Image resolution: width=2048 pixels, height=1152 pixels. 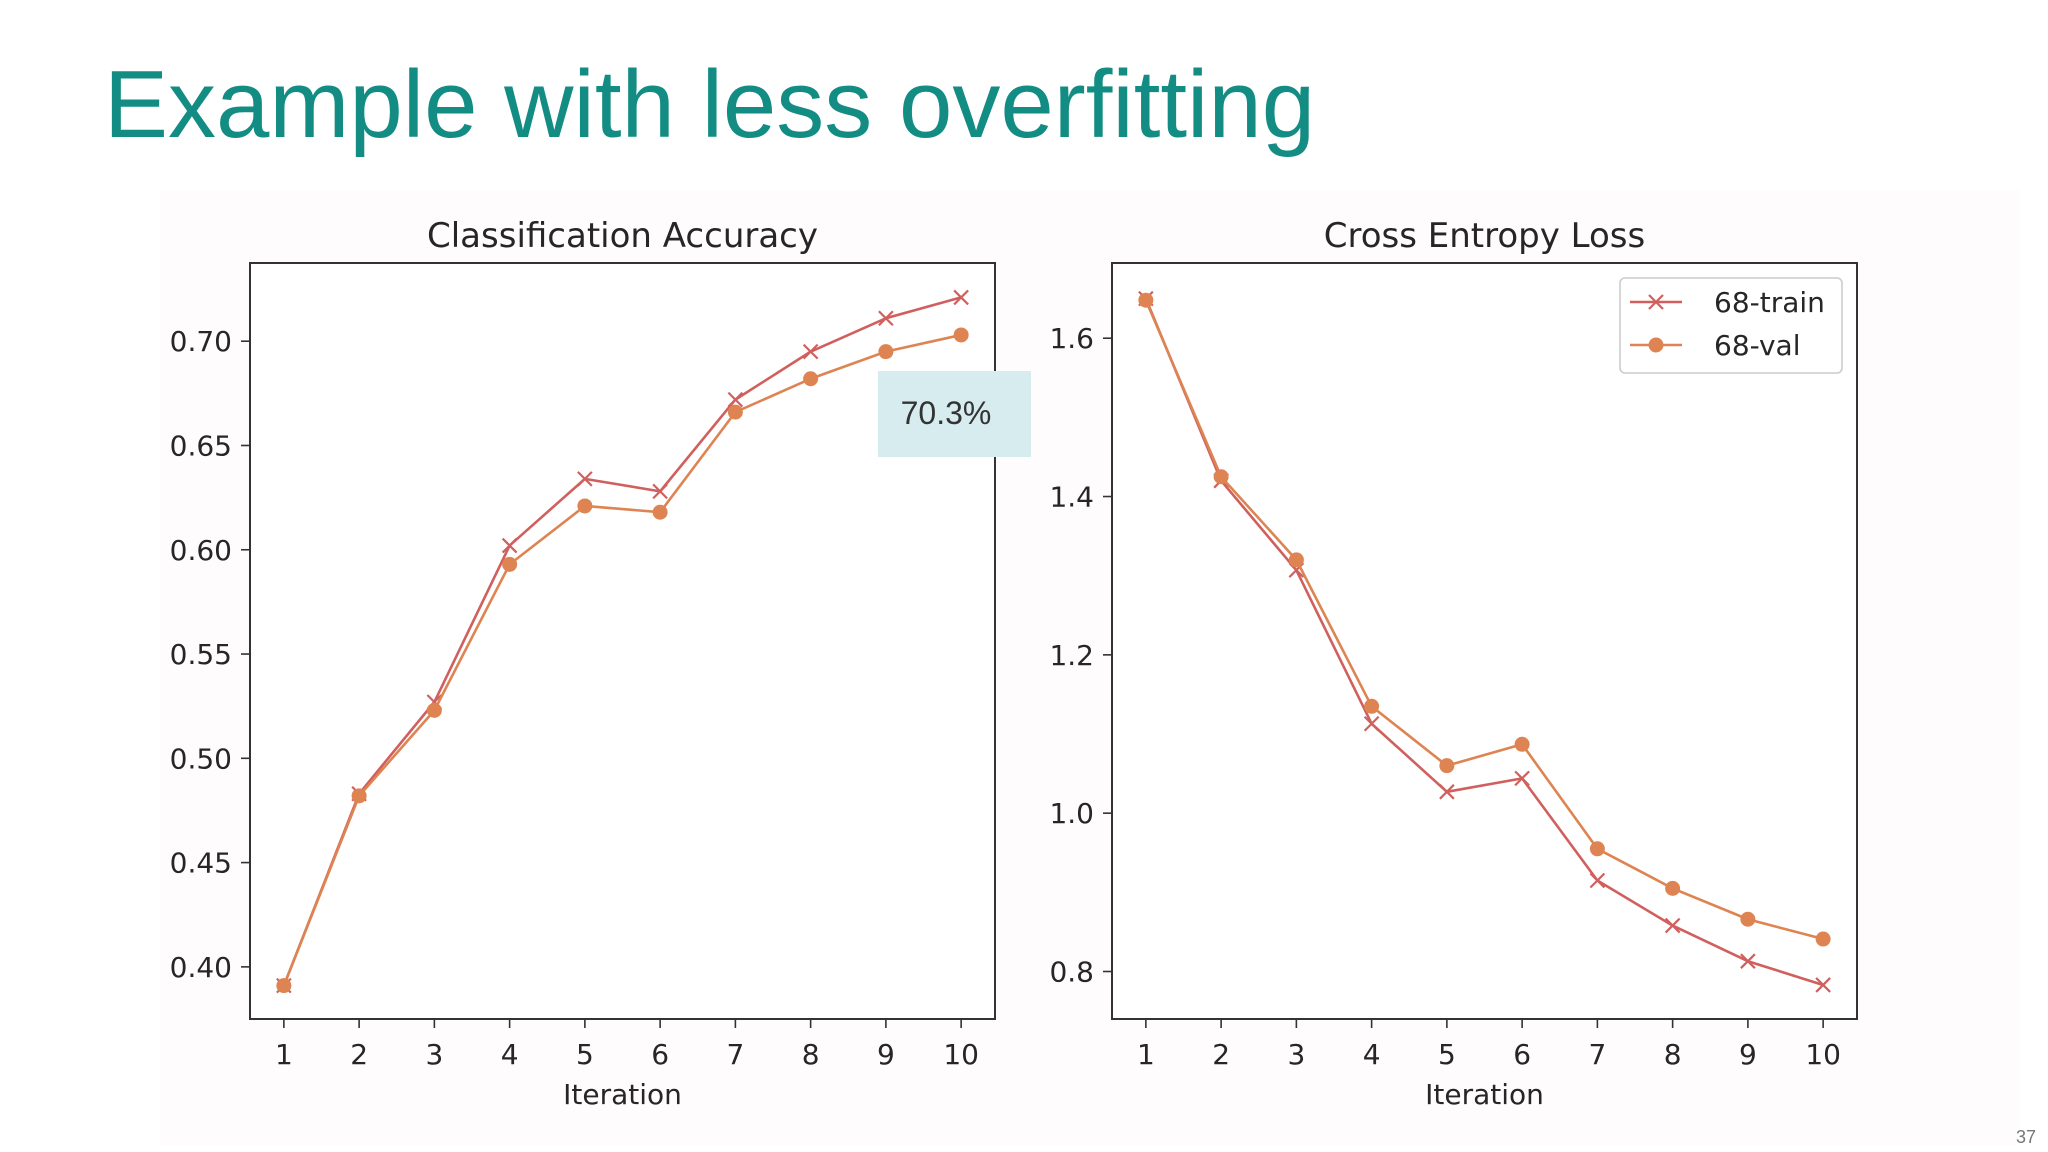 I want to click on y-tick-label: 0.70, so click(x=201, y=341).